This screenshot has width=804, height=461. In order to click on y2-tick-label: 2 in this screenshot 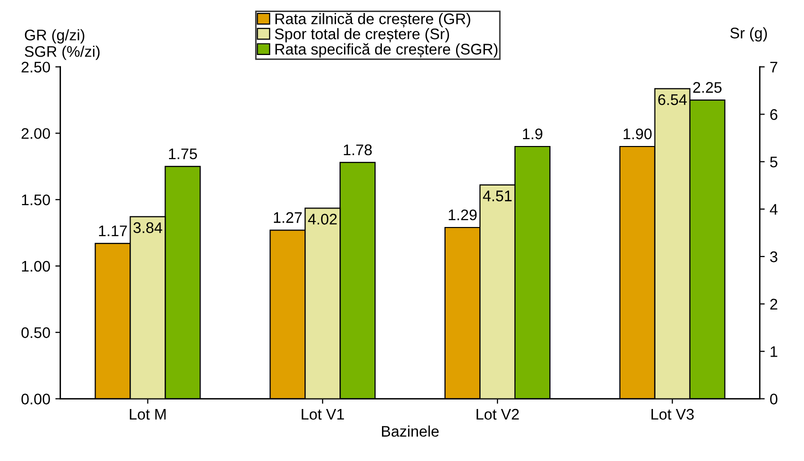, I will do `click(774, 304)`.